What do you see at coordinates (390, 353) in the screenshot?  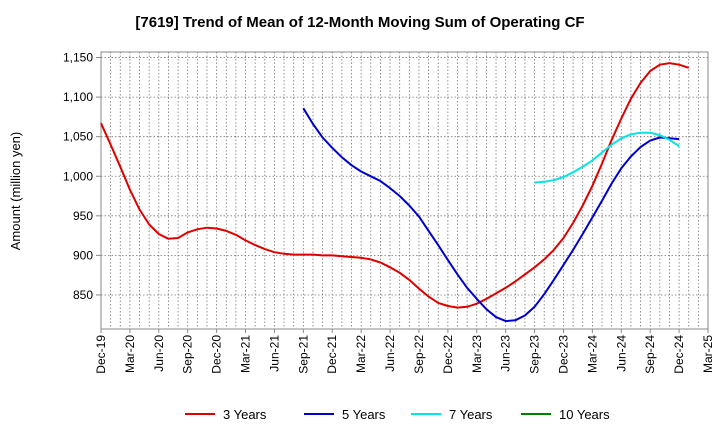 I see `x-tick-label: Jun-22` at bounding box center [390, 353].